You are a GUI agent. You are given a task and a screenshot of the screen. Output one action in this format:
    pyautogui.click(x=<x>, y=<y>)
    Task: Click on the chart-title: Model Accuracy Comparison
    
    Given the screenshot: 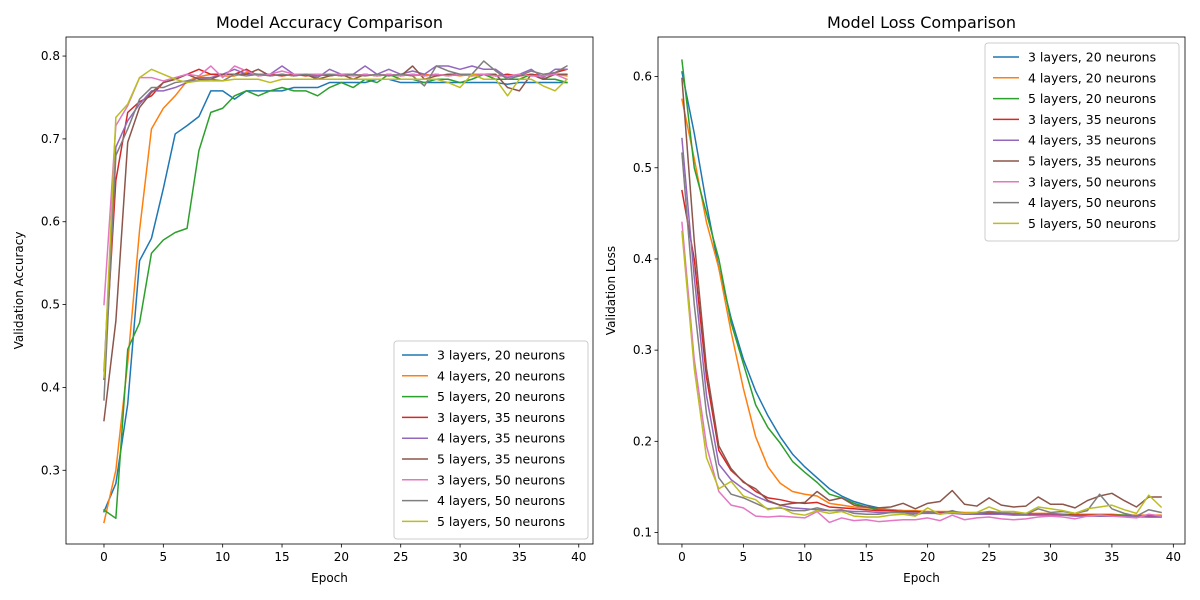 What is the action you would take?
    pyautogui.click(x=329, y=22)
    